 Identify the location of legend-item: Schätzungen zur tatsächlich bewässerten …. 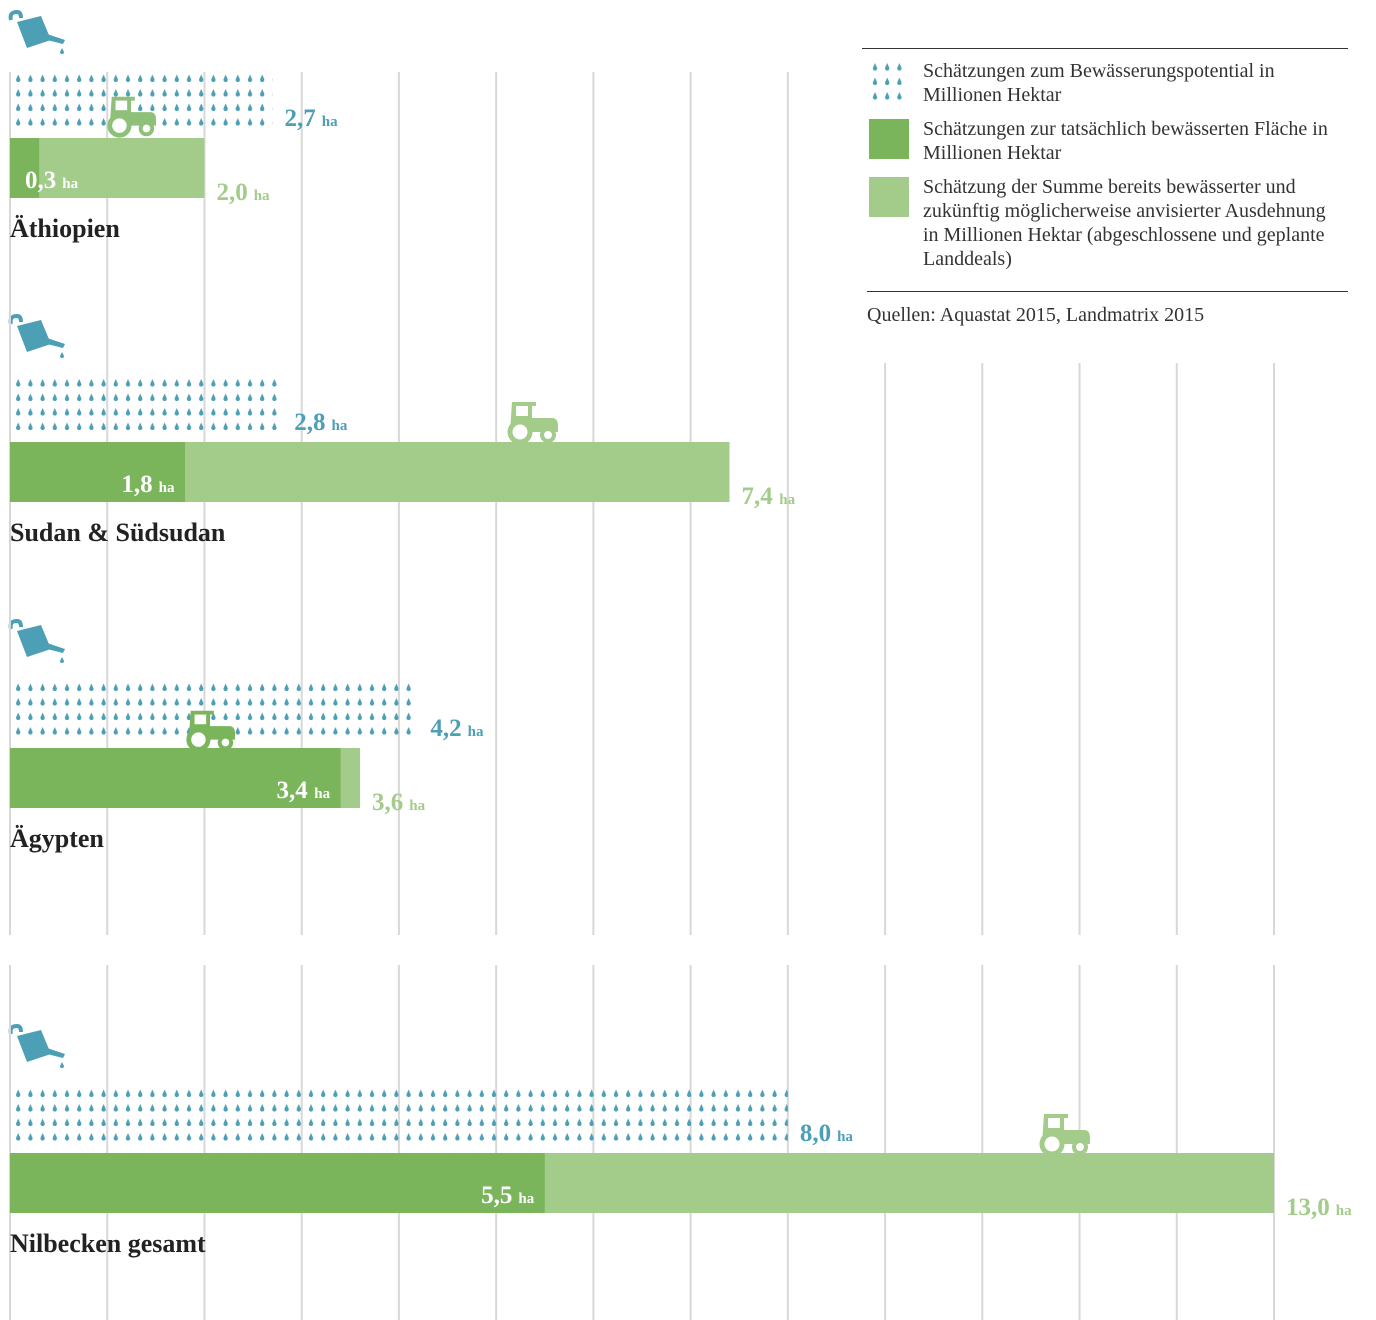
(1108, 141).